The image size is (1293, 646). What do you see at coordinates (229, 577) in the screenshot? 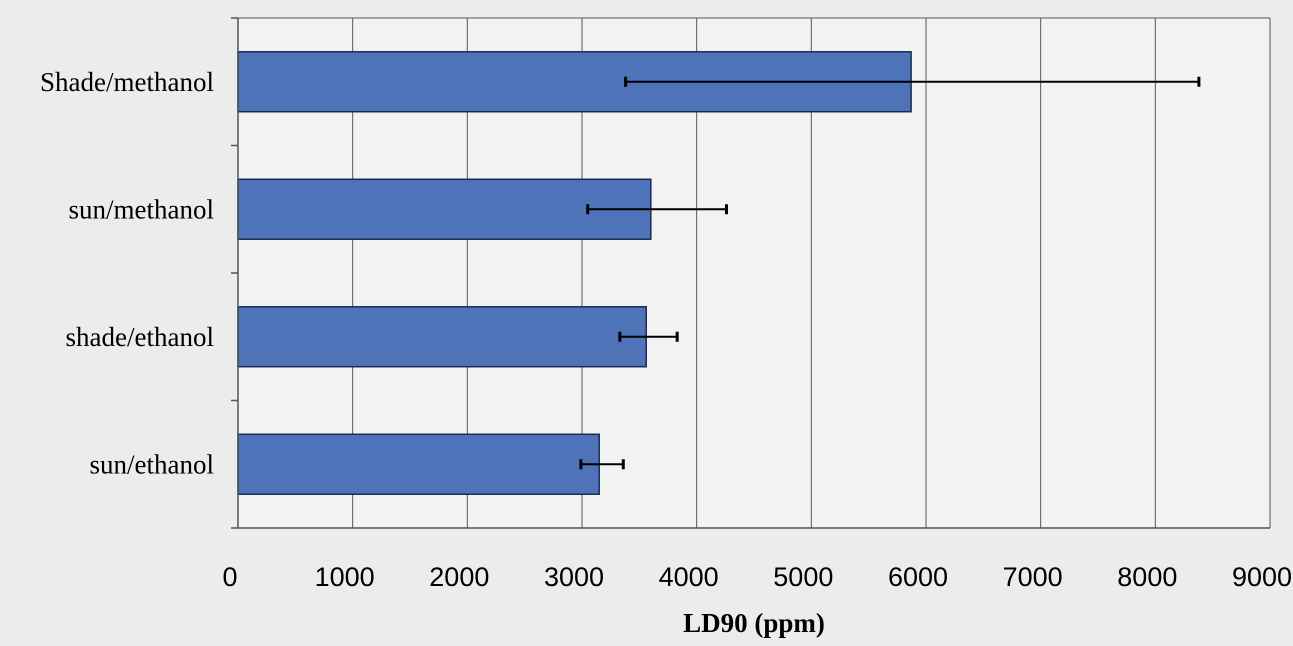
I see `x-tick-label: 0` at bounding box center [229, 577].